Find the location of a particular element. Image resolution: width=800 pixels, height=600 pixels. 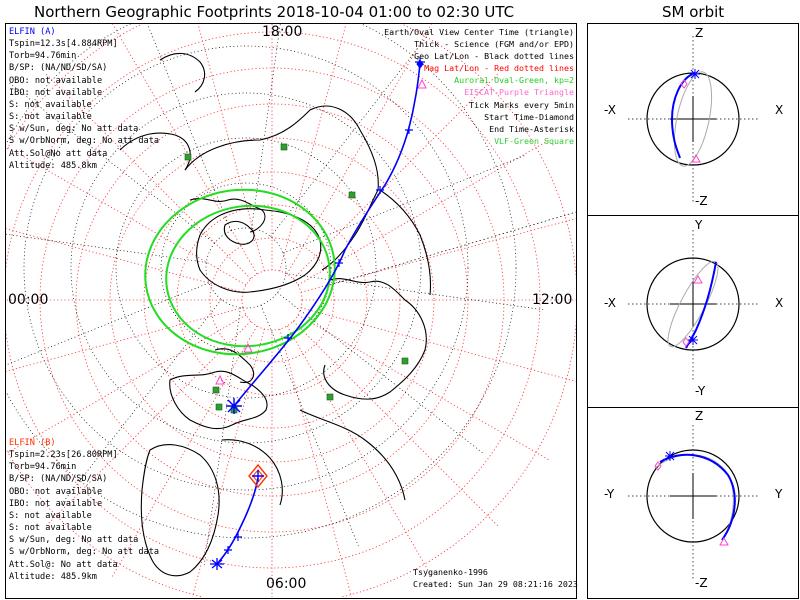

elfin-b-ticks is located at coordinates (233, 543).